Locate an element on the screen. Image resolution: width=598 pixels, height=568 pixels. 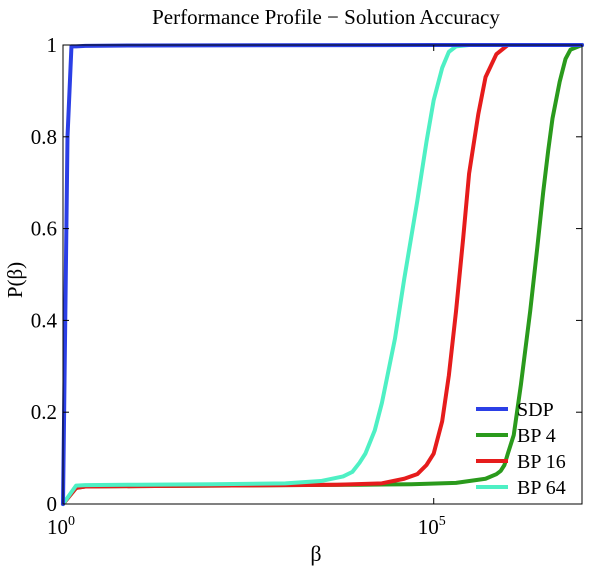
legend-label: BP 64 is located at coordinates (541, 488).